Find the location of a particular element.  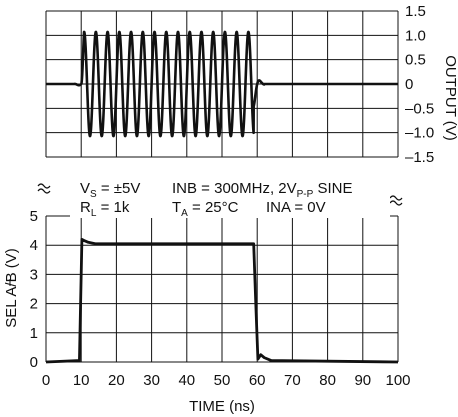

x-axis-label: TIME (ns) is located at coordinates (222, 406).